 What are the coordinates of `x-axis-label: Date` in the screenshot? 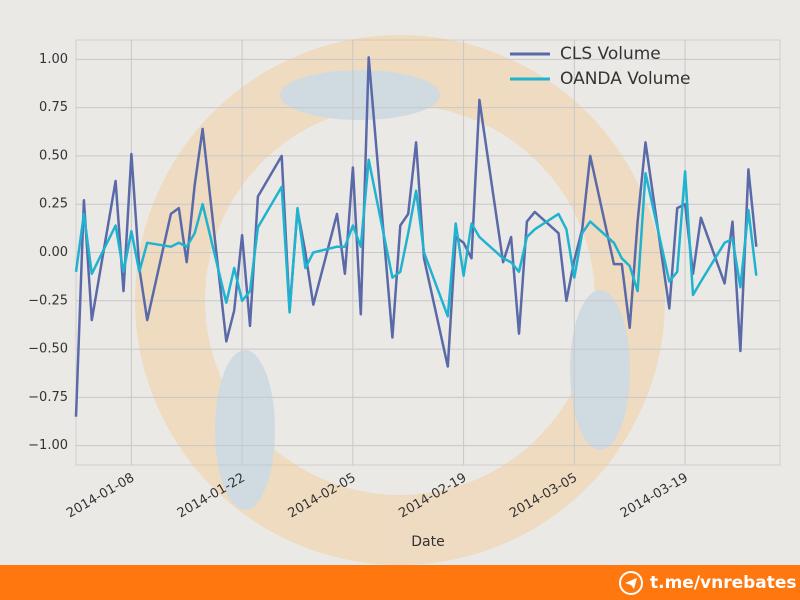 It's located at (427, 542).